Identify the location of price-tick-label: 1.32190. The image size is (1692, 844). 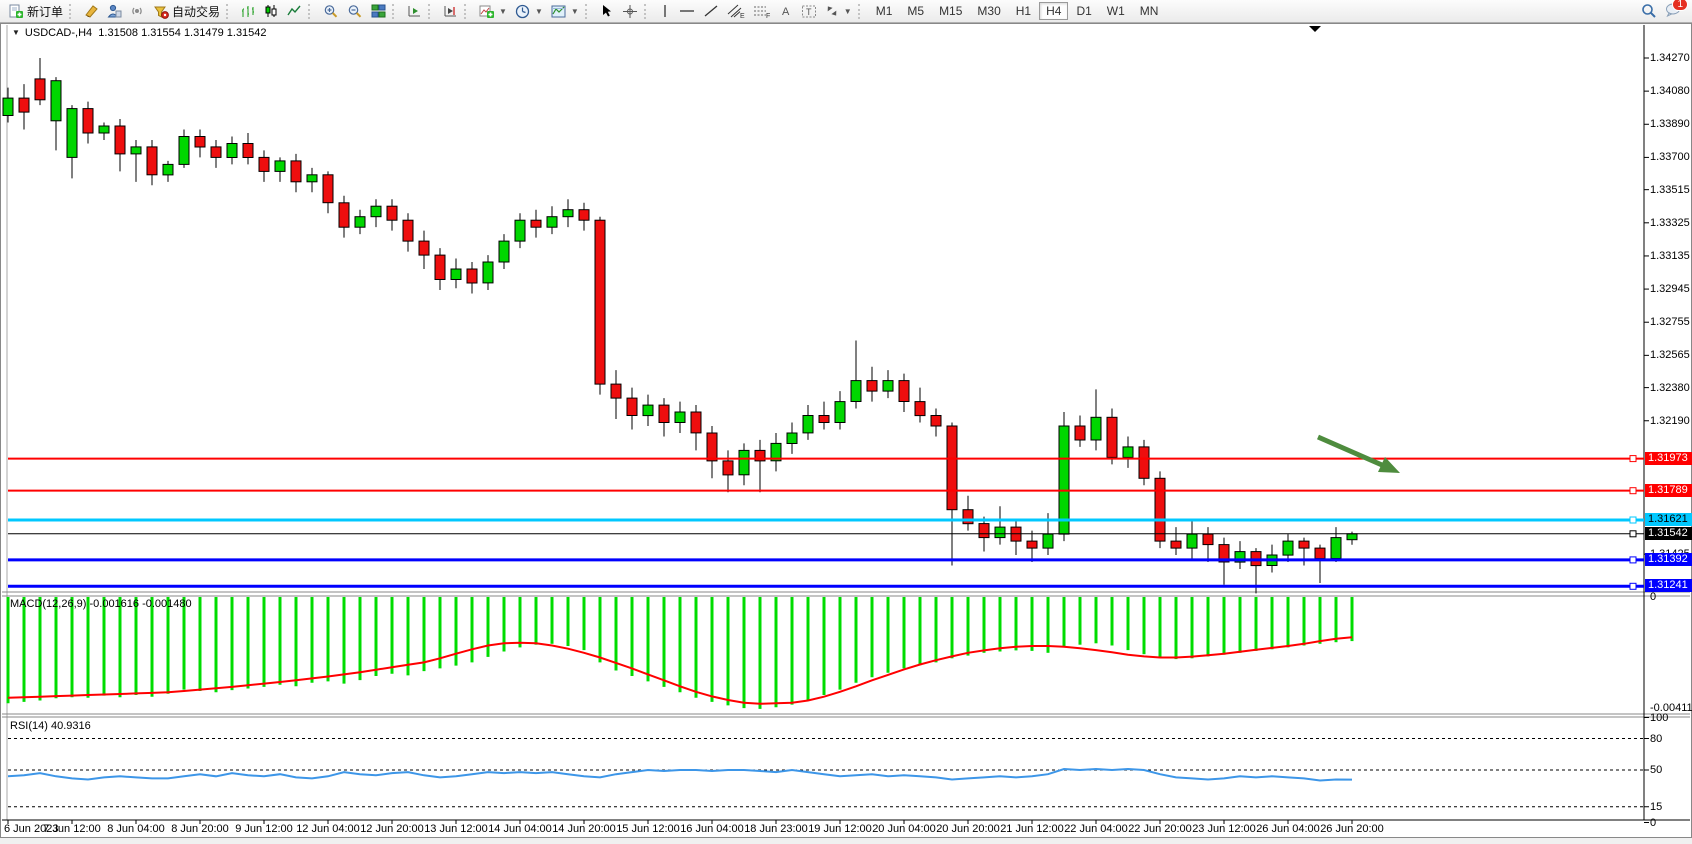
(1670, 421).